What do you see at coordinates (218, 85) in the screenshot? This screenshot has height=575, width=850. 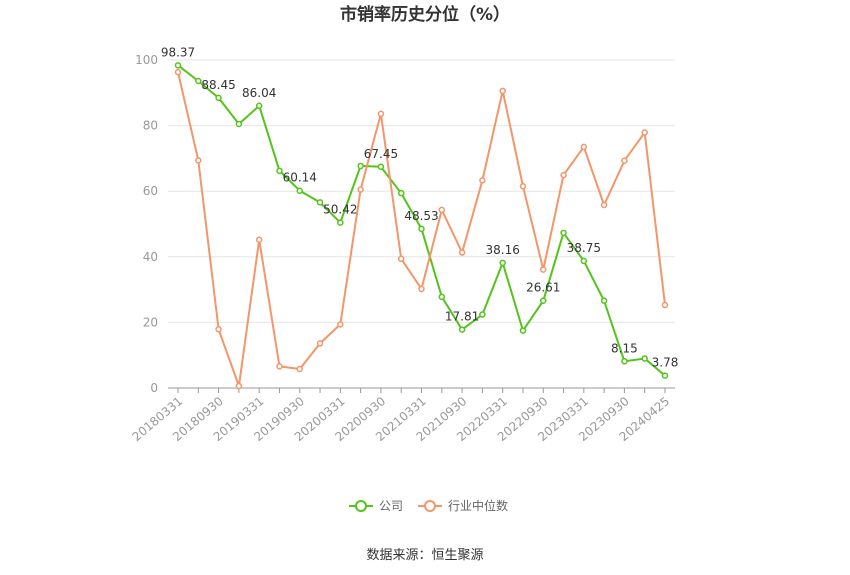 I see `data-label: 88.45` at bounding box center [218, 85].